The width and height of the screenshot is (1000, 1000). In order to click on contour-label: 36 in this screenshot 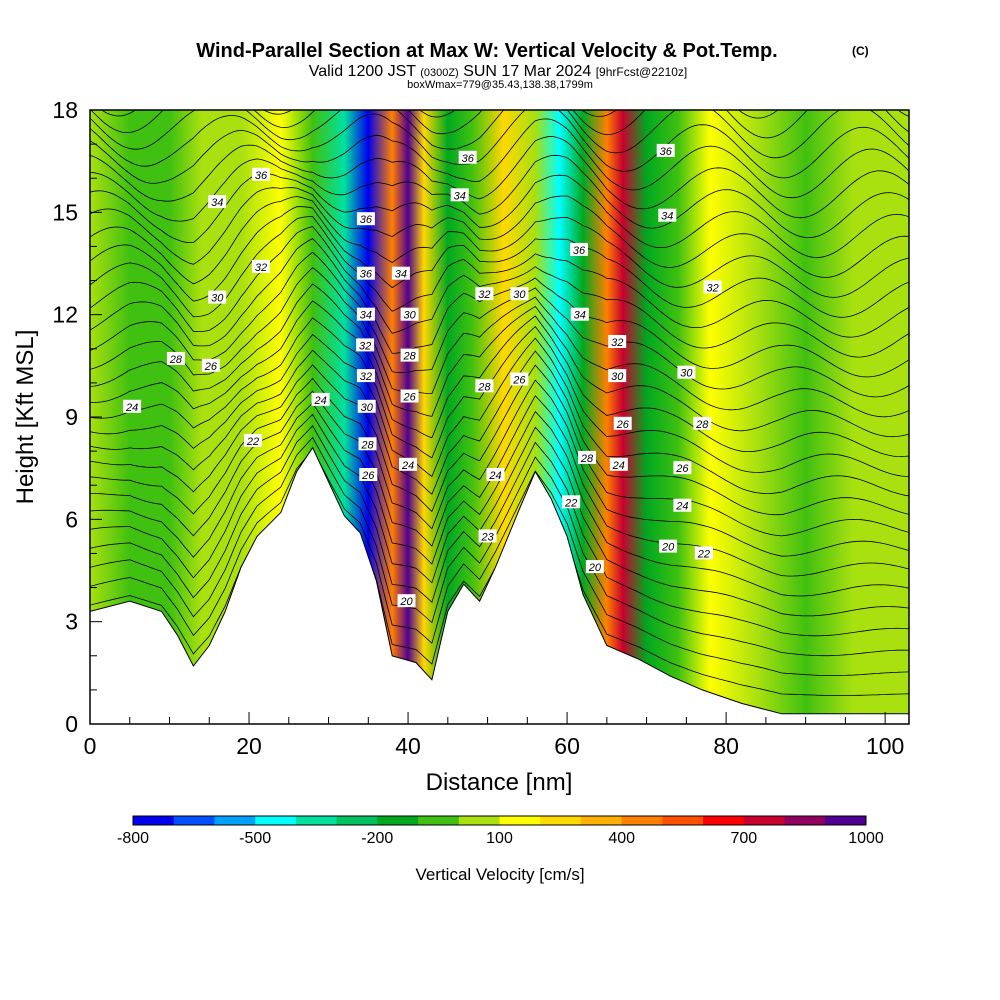, I will do `click(579, 249)`.